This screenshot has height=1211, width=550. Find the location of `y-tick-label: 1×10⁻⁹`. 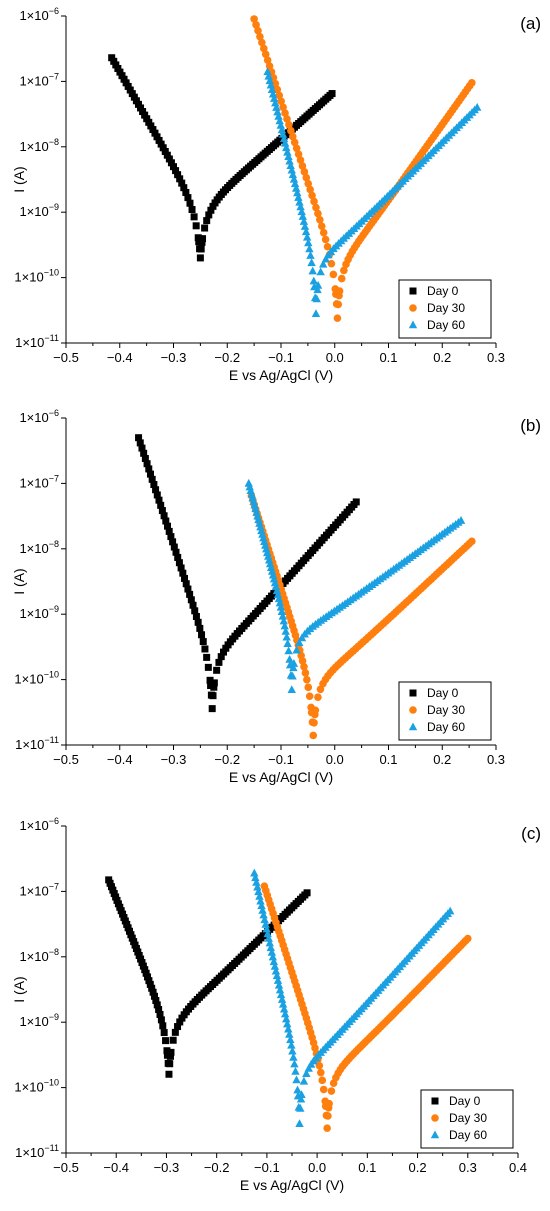

y-tick-label: 1×10⁻⁹ is located at coordinates (39, 1020).